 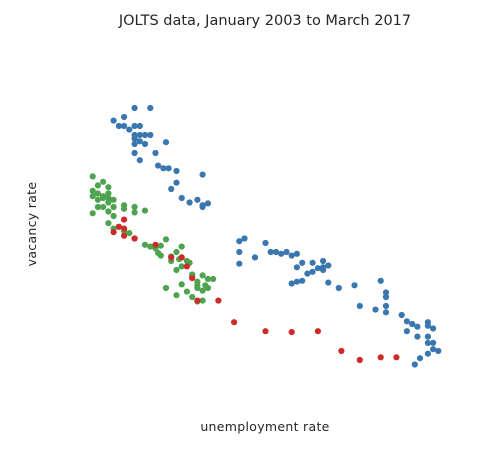 What do you see at coordinates (264, 21) in the screenshot?
I see `chart-title: JOLTS data, January 2003 to March 2017` at bounding box center [264, 21].